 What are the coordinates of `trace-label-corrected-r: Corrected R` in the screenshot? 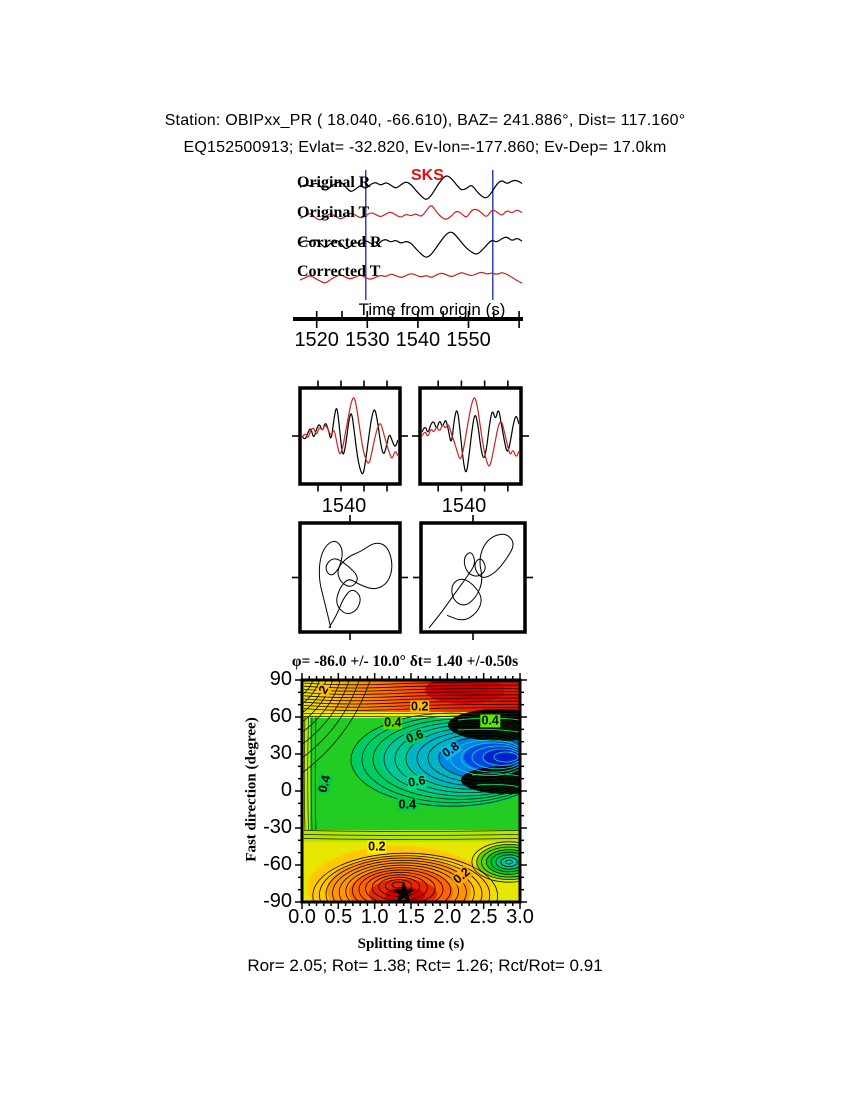 It's located at (339, 242).